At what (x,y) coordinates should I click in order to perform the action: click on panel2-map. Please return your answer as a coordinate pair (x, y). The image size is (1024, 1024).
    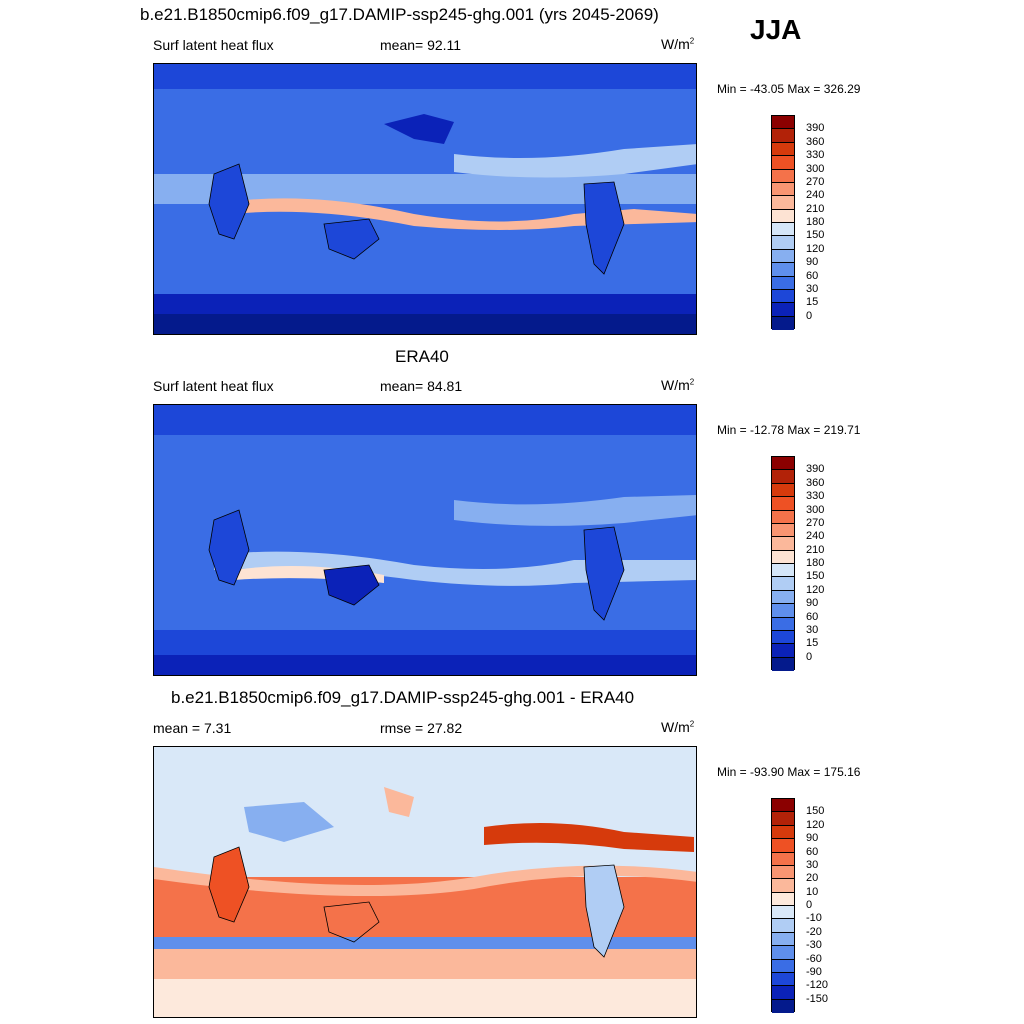
    Looking at the image, I should click on (425, 540).